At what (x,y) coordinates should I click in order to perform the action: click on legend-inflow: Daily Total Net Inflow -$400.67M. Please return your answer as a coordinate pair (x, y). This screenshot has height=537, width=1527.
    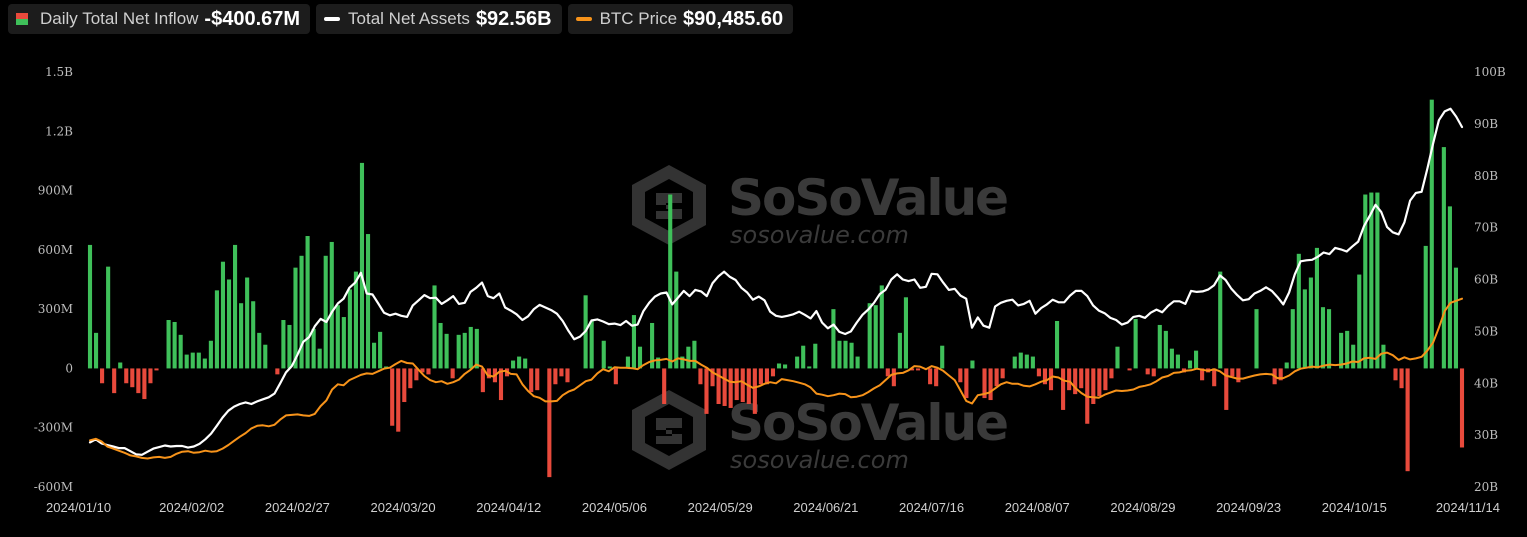
    Looking at the image, I should click on (159, 19).